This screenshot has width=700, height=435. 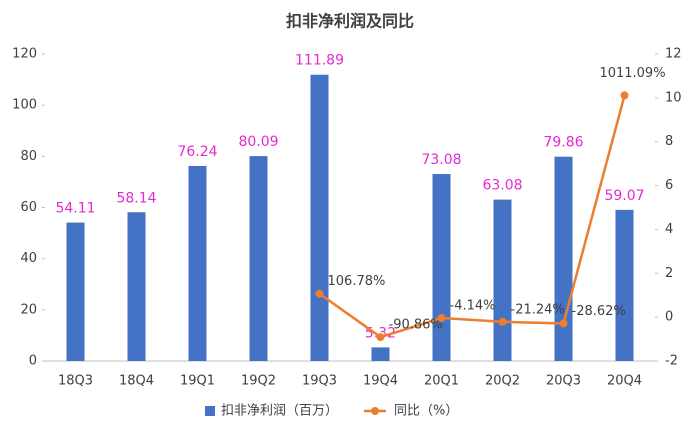 What do you see at coordinates (357, 281) in the screenshot?
I see `value-label: 106.78%` at bounding box center [357, 281].